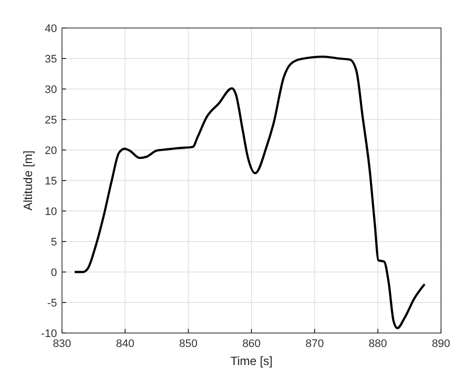  I want to click on x-tick-label: 880, so click(378, 344).